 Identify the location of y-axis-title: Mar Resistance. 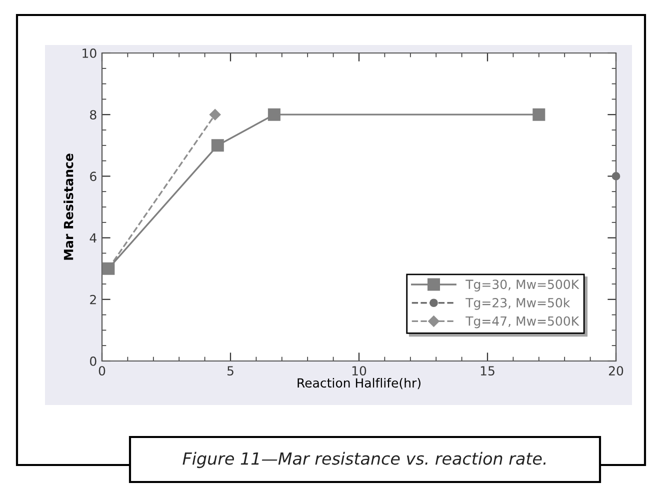
(69, 207).